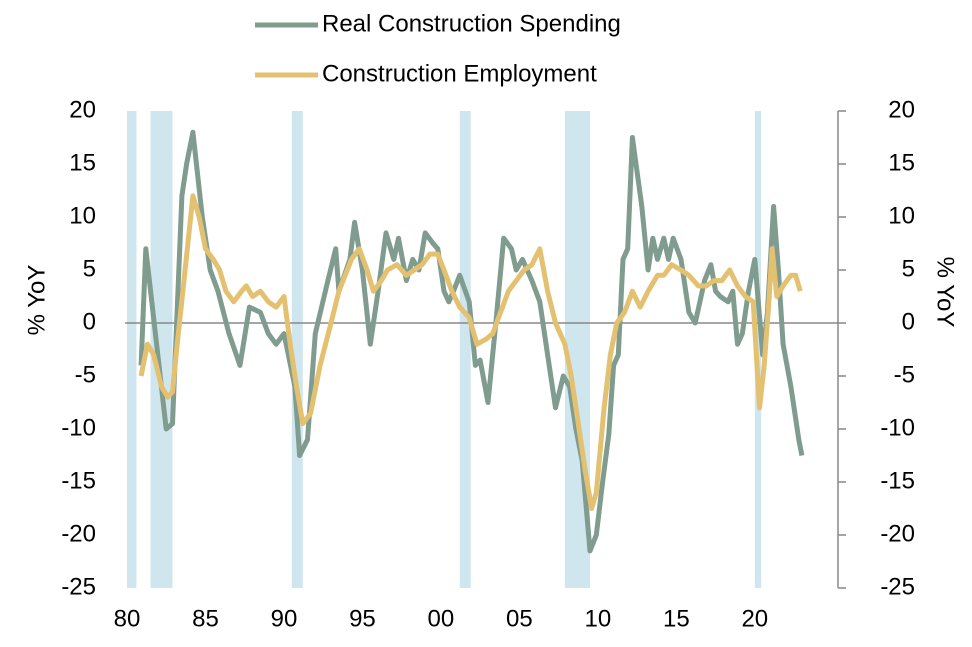  I want to click on y2-tick-label: 5, so click(908, 268).